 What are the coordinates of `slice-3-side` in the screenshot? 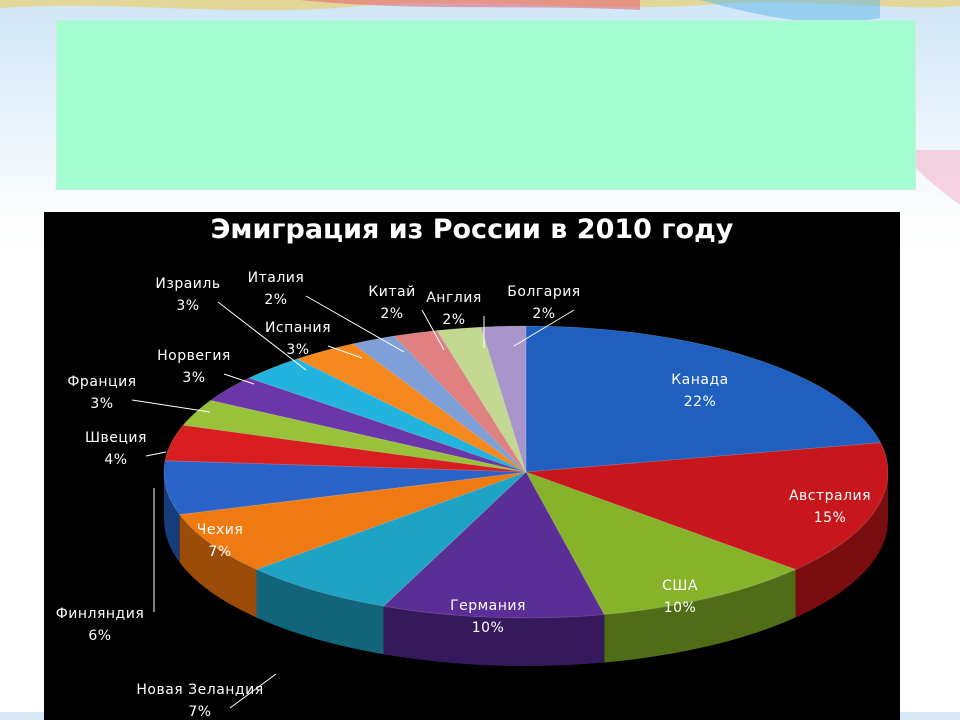 It's located at (494, 636).